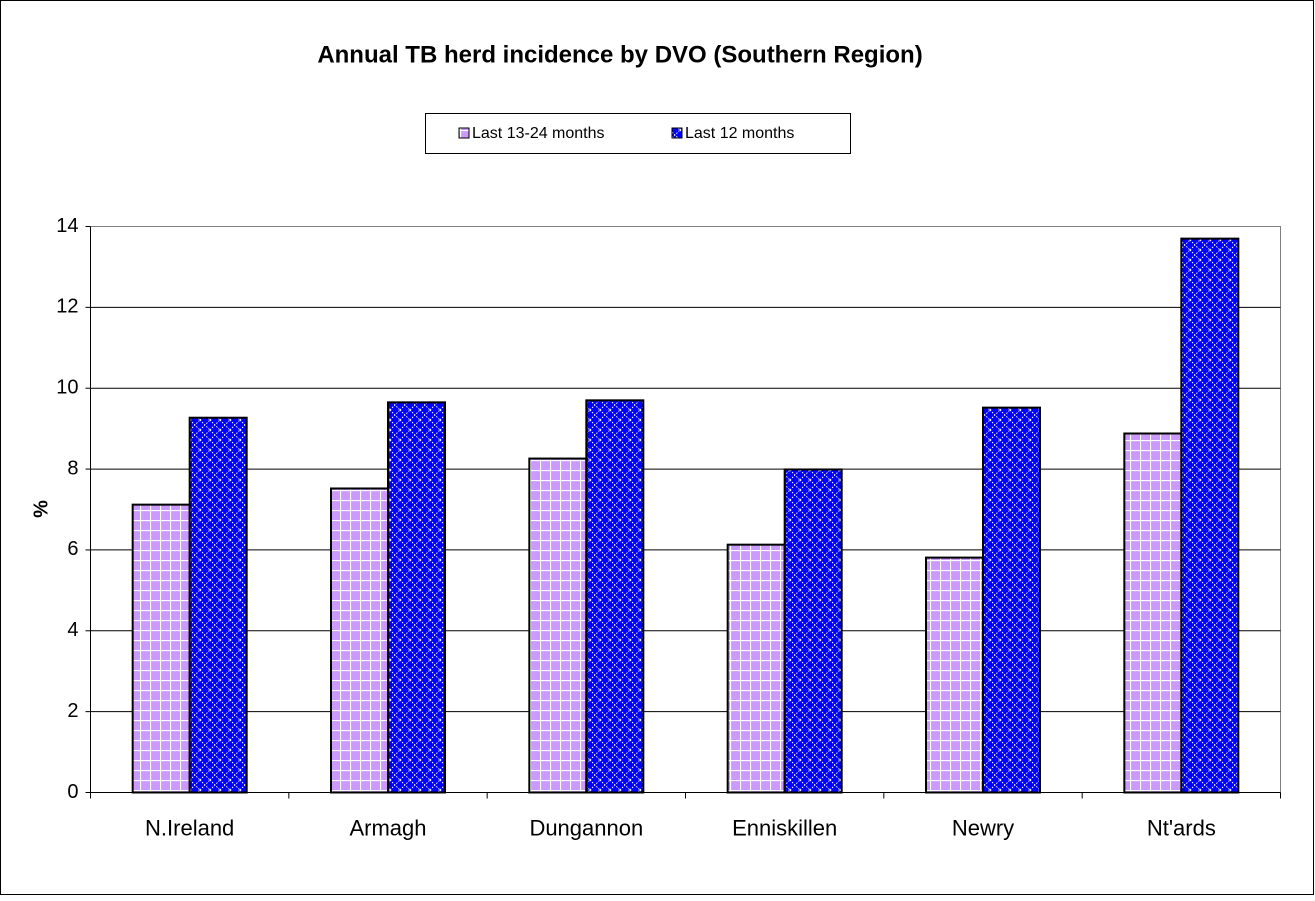 The height and width of the screenshot is (901, 1315). Describe the element at coordinates (67, 307) in the screenshot. I see `y-tick-label: 12` at that location.